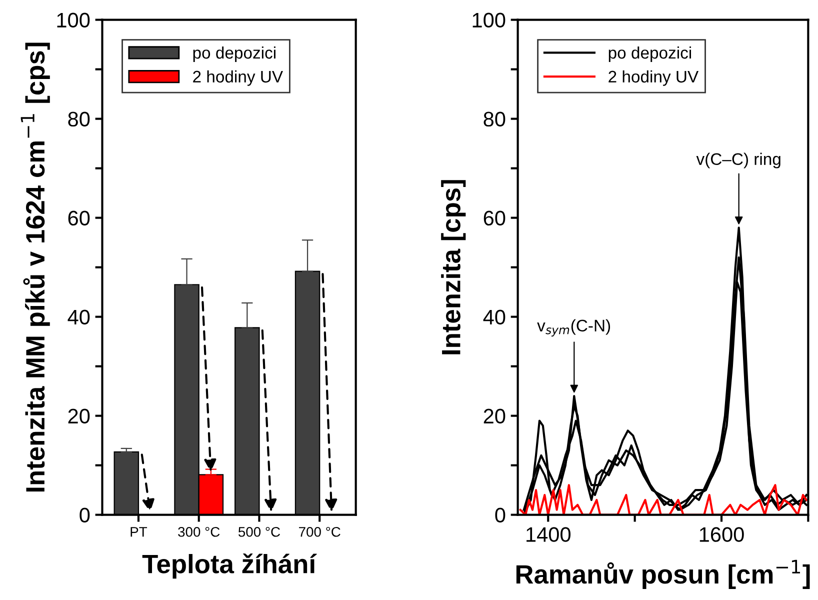 This screenshot has width=818, height=600. I want to click on y-axis-title: Intenzita [cps], so click(453, 267).